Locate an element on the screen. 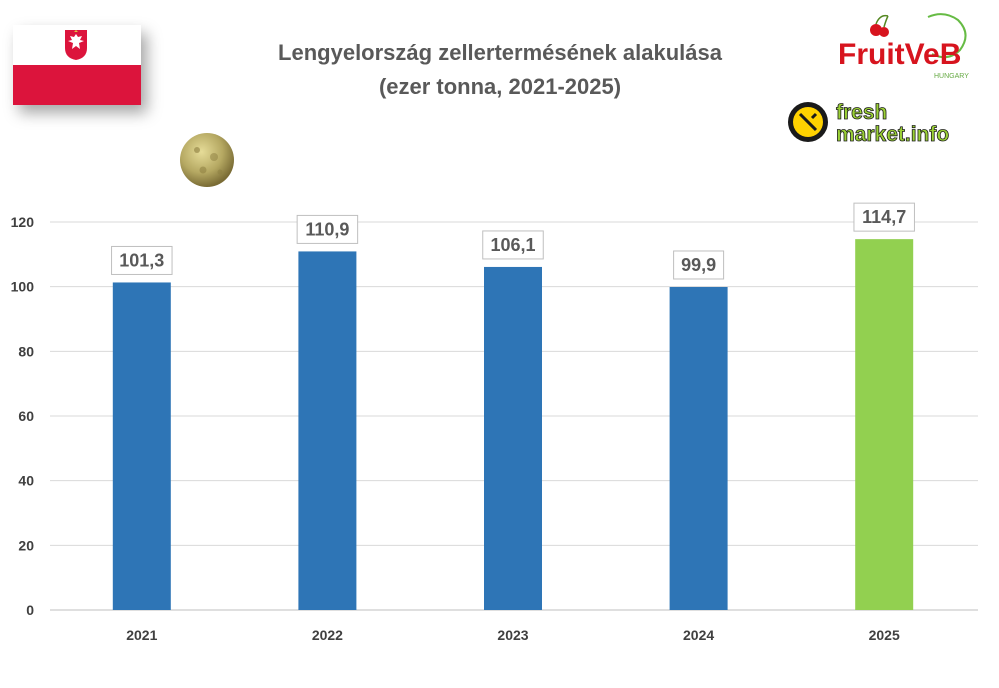 Image resolution: width=999 pixels, height=688 pixels. freshmarket-bottom-text: market.info is located at coordinates (892, 134).